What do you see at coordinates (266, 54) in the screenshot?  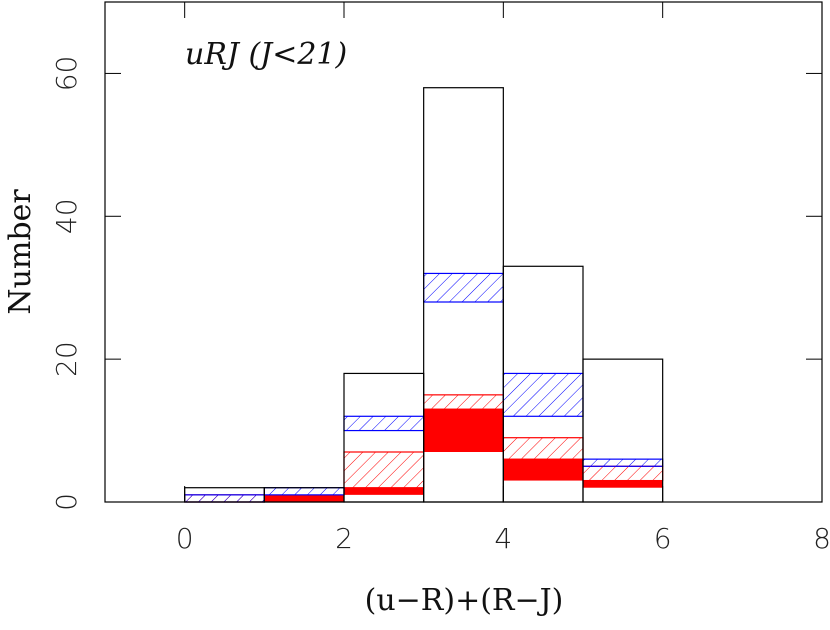 I see `chart-title: uRJ (J<21)` at bounding box center [266, 54].